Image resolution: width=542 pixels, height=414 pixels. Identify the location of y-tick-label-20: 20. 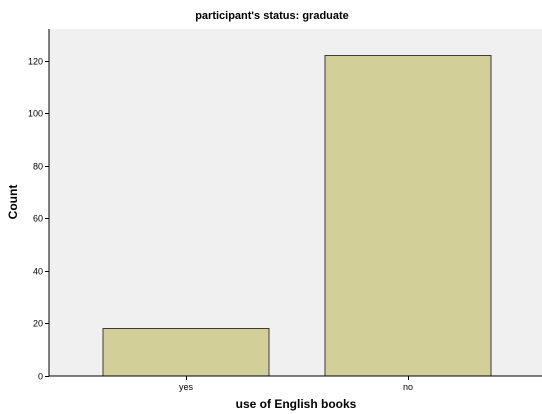
(38, 324).